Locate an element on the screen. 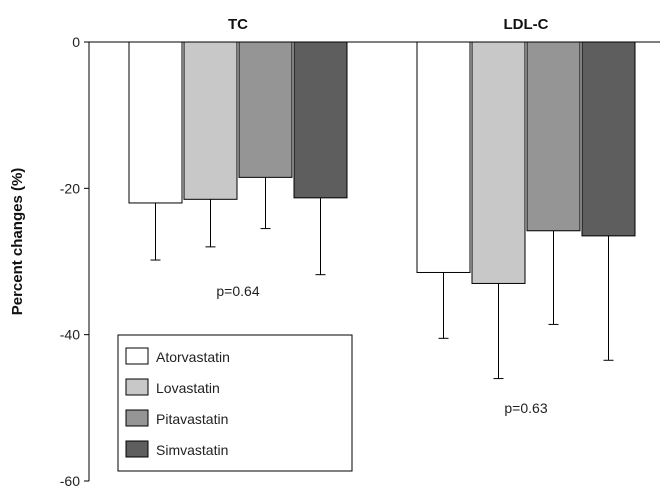 Image resolution: width=667 pixels, height=488 pixels. bar-tc-pitavastatin is located at coordinates (265, 109).